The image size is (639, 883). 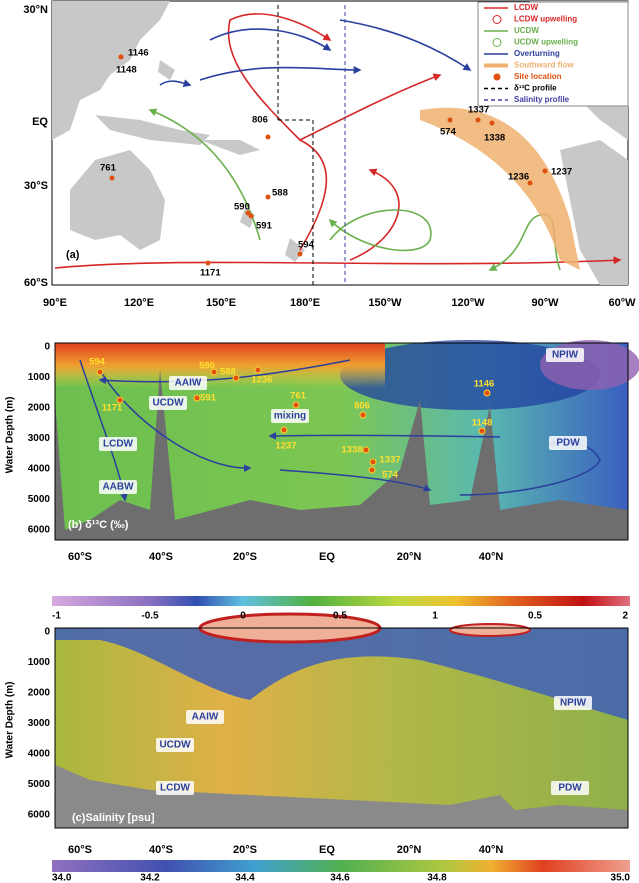 I want to click on water-mass-label: PDW, so click(x=568, y=443).